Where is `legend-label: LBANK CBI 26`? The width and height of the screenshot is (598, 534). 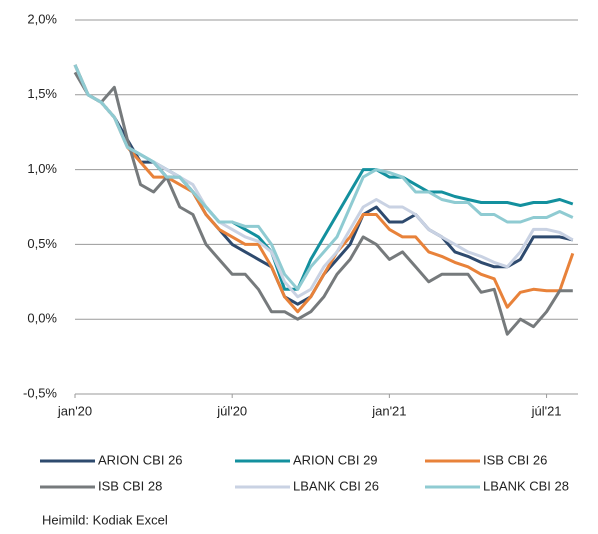 legend-label: LBANK CBI 26 is located at coordinates (336, 485).